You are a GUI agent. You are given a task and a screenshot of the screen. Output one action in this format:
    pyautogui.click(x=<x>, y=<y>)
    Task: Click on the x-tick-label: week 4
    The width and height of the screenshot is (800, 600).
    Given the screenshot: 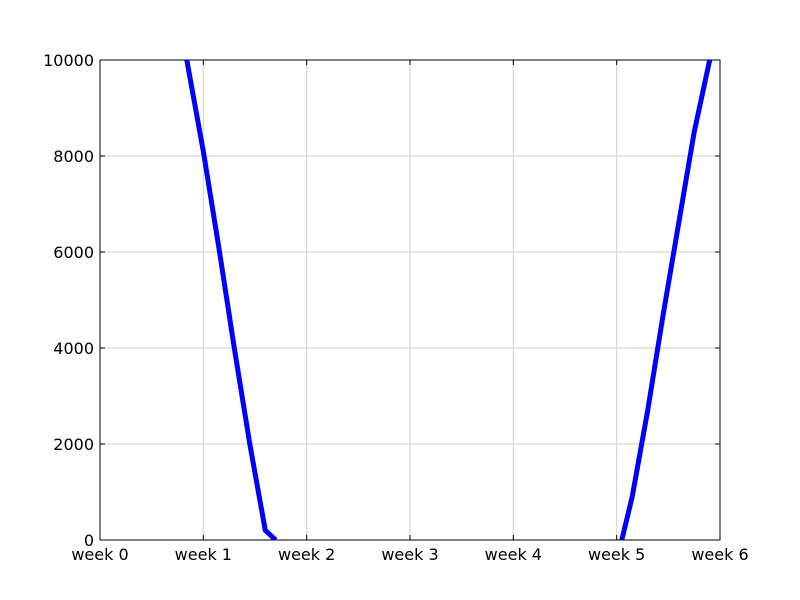 What is the action you would take?
    pyautogui.click(x=513, y=554)
    